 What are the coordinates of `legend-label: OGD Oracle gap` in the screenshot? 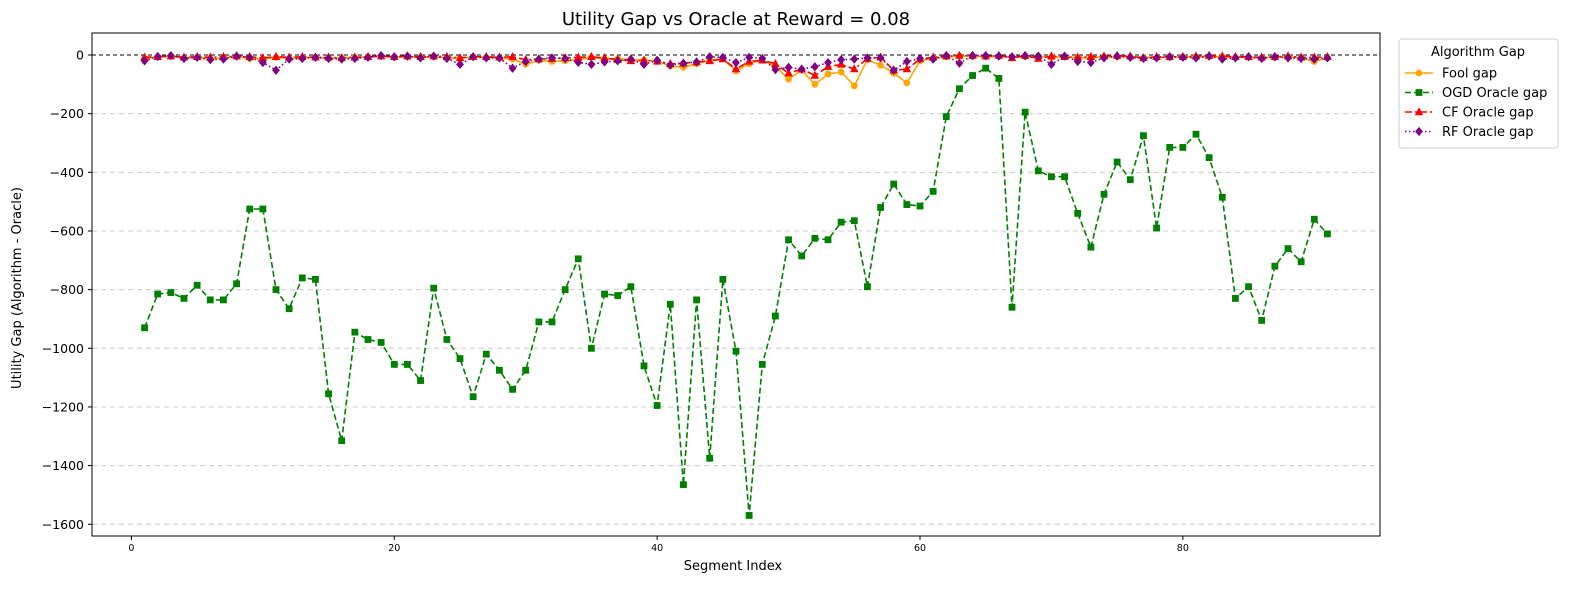 It's located at (1494, 93).